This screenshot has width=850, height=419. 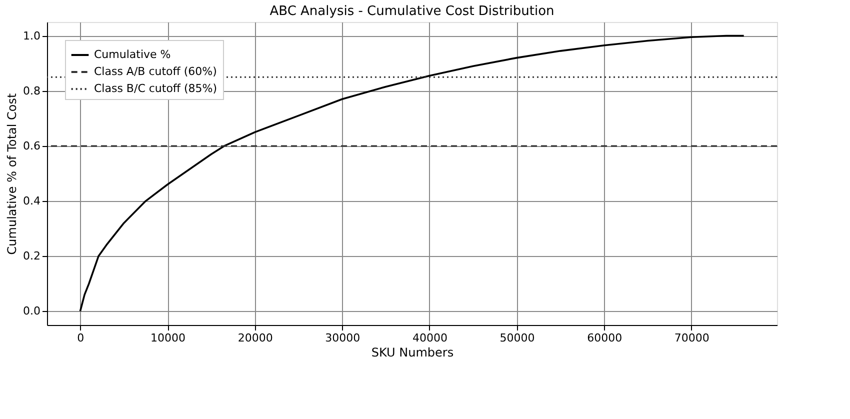 What do you see at coordinates (31, 311) in the screenshot?
I see `y-tick-label: 0.0` at bounding box center [31, 311].